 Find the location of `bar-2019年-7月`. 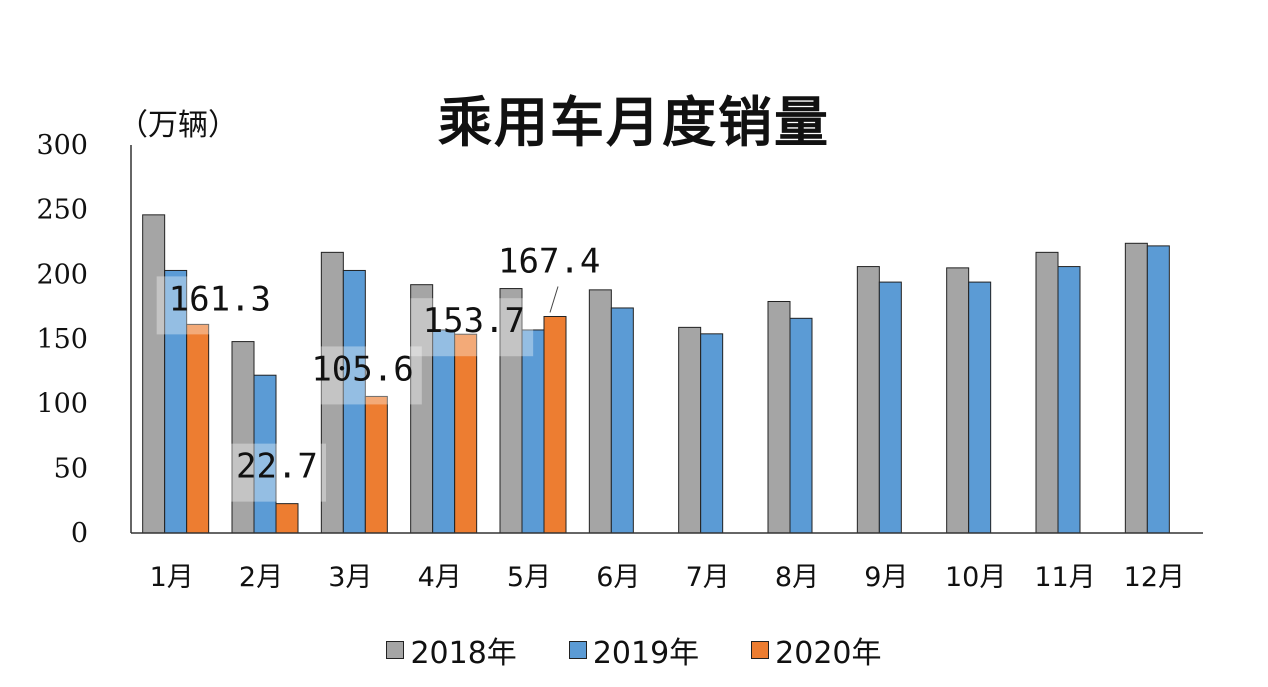

bar-2019年-7月 is located at coordinates (712, 433).